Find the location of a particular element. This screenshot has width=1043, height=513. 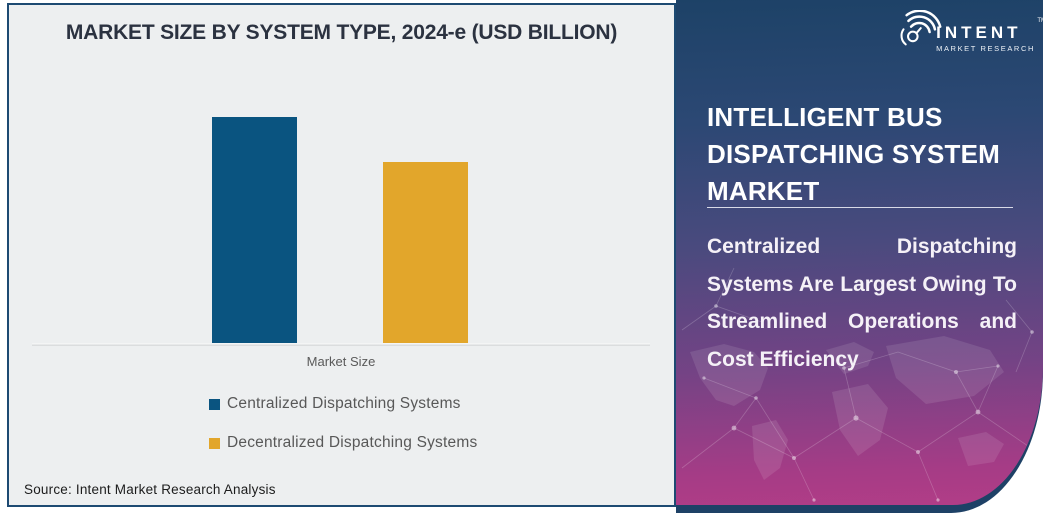

logo-text: INTENT TM MARKET RESEARCH is located at coordinates (989, 30).